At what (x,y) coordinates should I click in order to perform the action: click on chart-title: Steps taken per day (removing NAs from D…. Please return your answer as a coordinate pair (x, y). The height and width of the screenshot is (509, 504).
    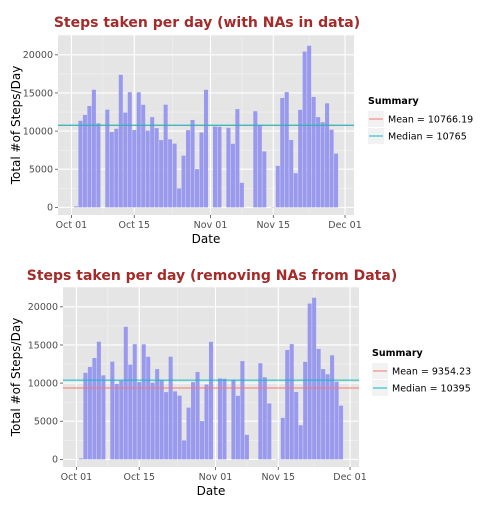
    Looking at the image, I should click on (212, 276).